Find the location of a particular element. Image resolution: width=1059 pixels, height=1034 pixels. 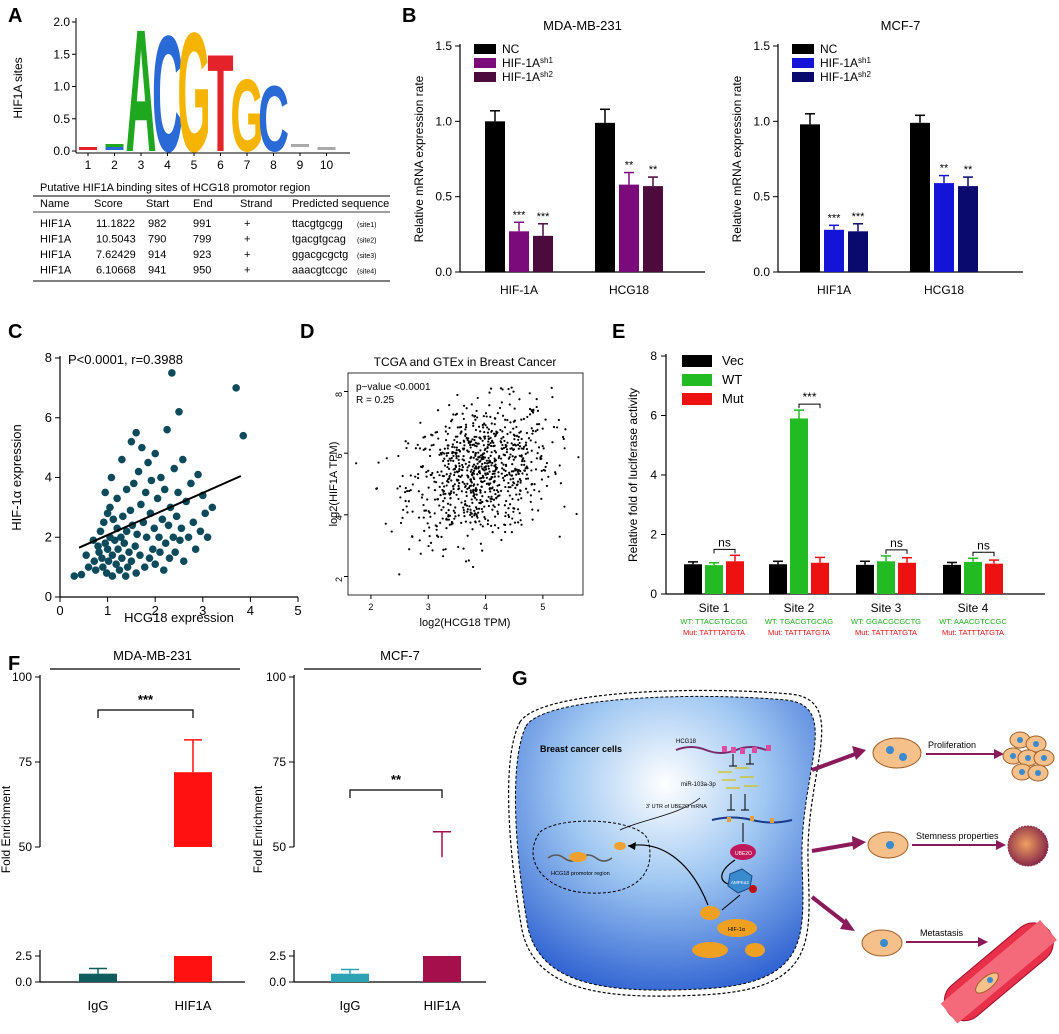

table-cell: 799 is located at coordinates (202, 240).